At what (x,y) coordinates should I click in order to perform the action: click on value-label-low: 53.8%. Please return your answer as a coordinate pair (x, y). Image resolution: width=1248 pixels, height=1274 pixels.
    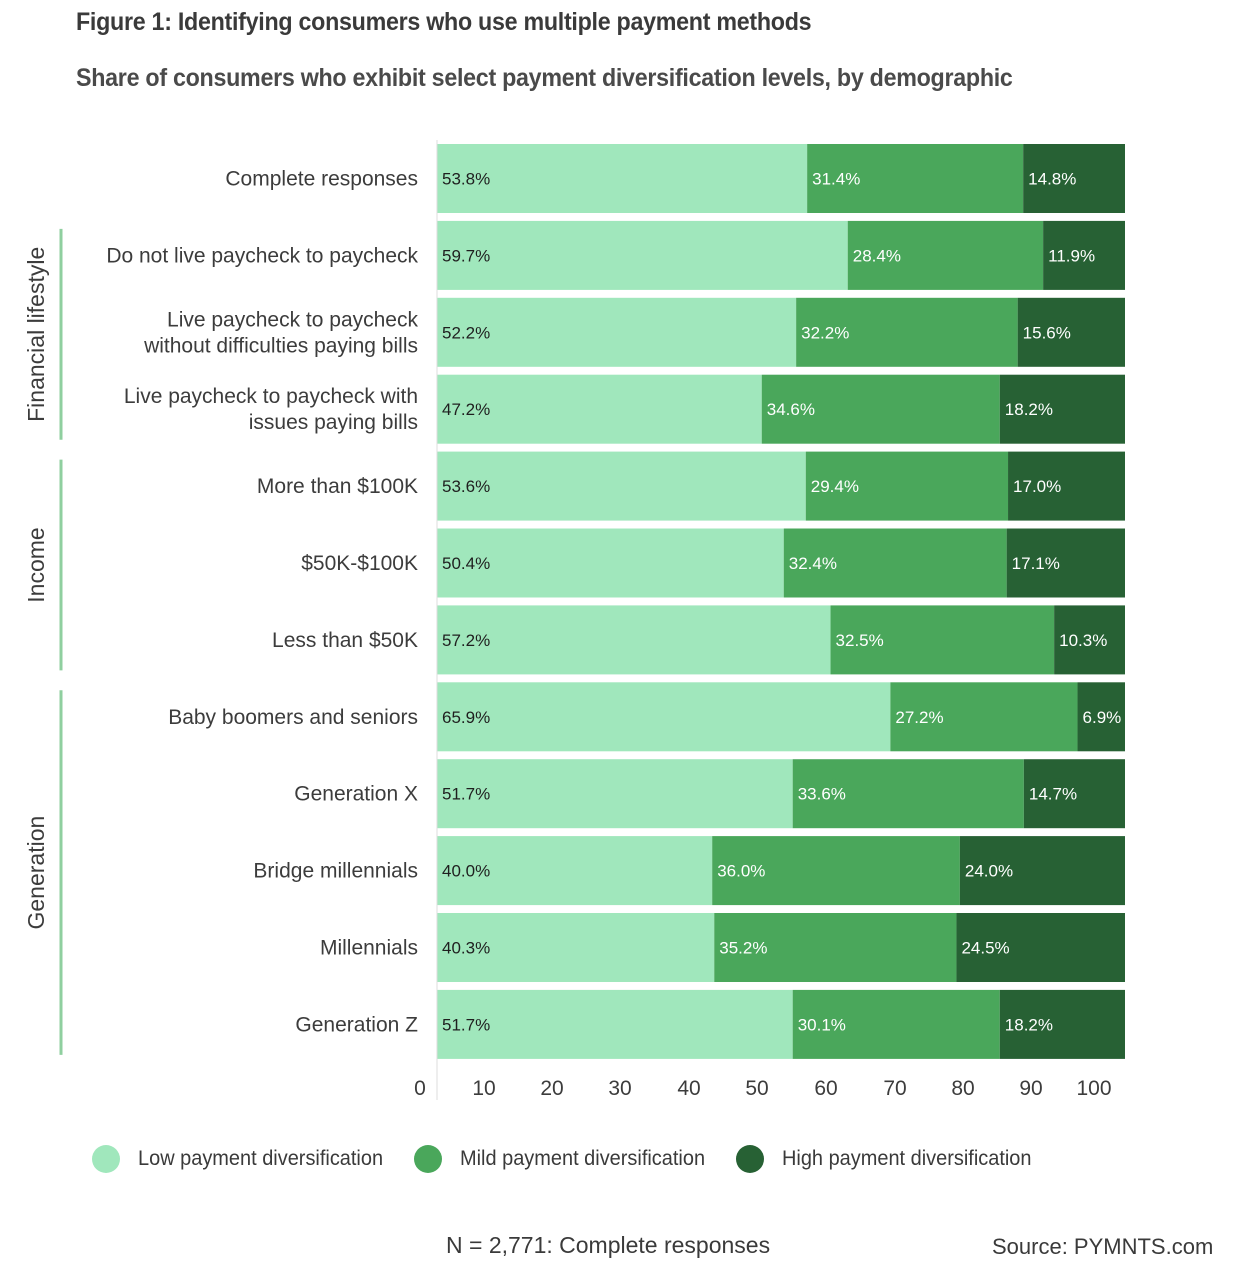
    Looking at the image, I should click on (466, 179).